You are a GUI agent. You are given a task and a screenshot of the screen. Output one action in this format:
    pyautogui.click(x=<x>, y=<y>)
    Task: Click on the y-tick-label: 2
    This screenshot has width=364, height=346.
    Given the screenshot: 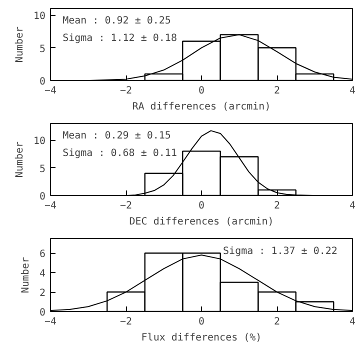 What is the action you would take?
    pyautogui.click(x=42, y=294)
    